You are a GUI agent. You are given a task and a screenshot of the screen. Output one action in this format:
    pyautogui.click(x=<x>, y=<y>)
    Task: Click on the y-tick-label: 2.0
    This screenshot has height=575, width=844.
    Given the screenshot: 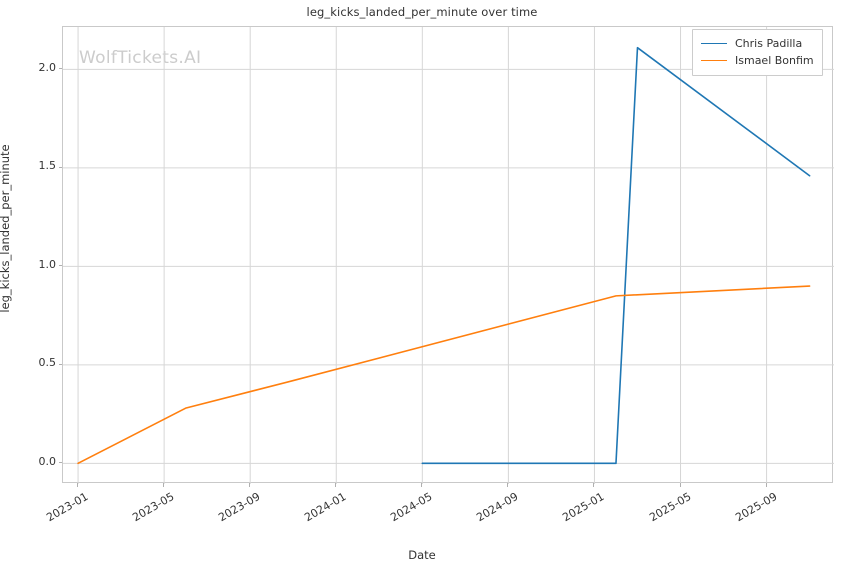 What is the action you would take?
    pyautogui.click(x=47, y=67)
    